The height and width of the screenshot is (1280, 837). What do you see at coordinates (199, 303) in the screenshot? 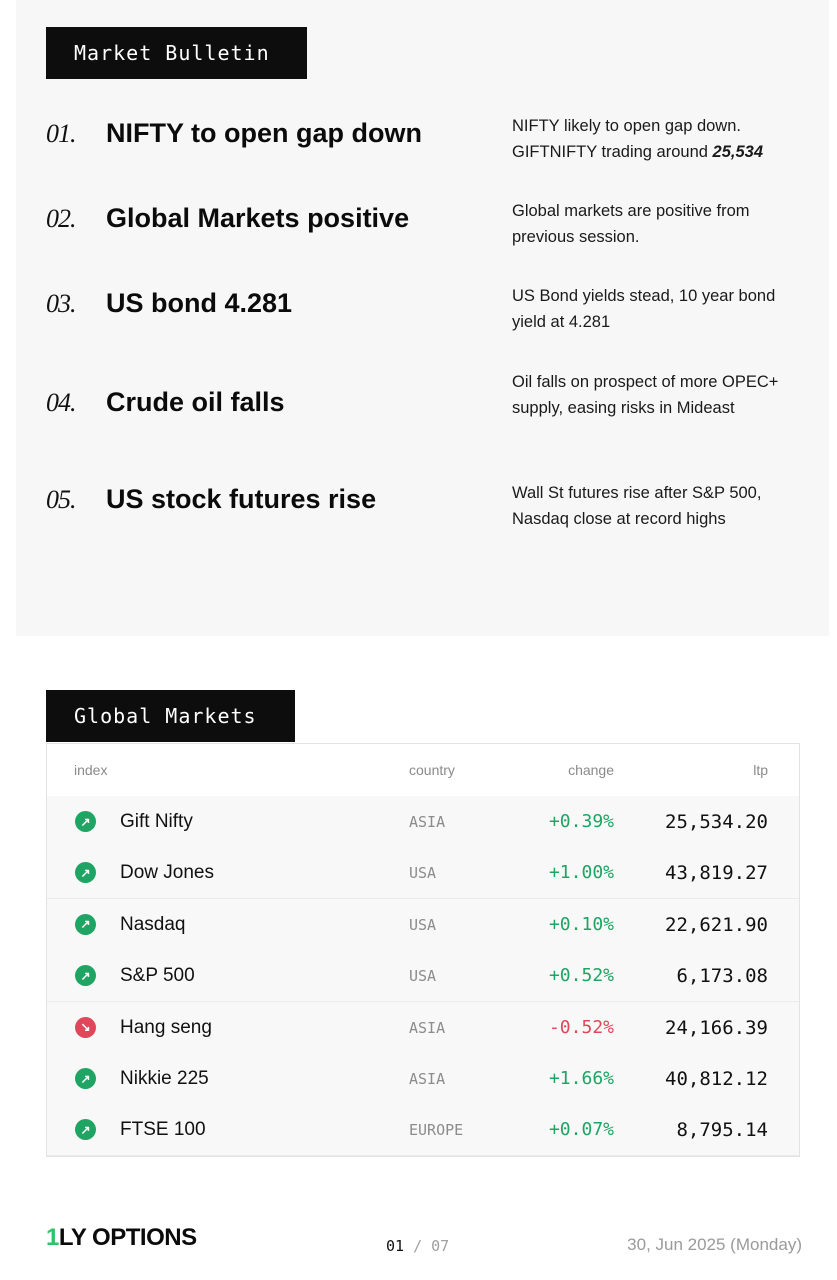
I see `item-headline: US bond 4.281` at bounding box center [199, 303].